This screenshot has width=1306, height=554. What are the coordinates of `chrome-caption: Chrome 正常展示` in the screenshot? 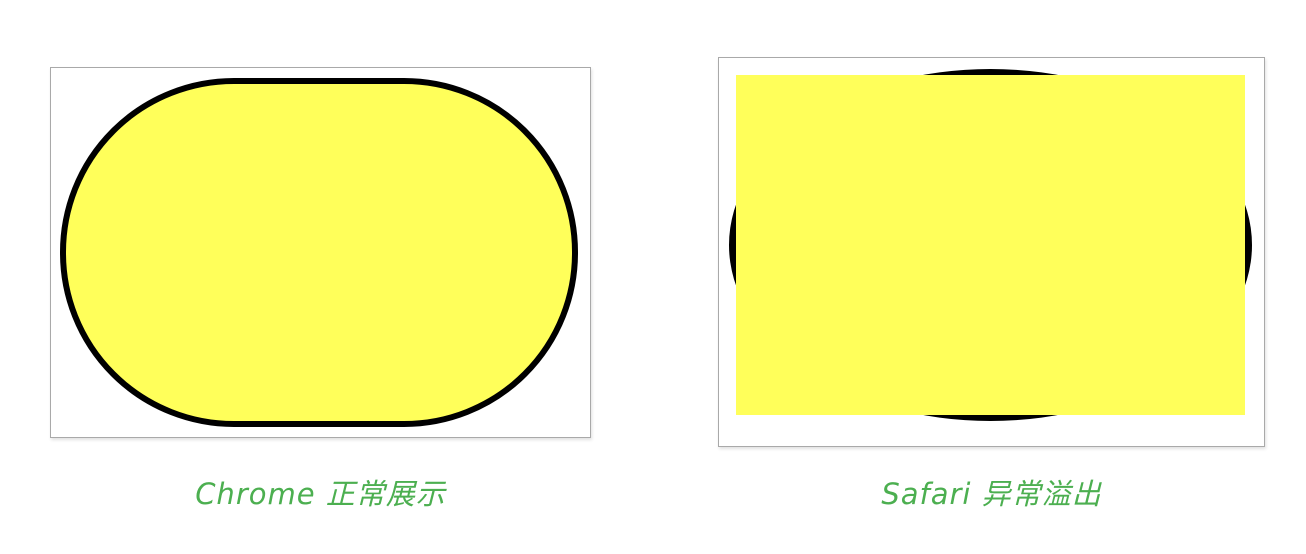 It's located at (320, 494).